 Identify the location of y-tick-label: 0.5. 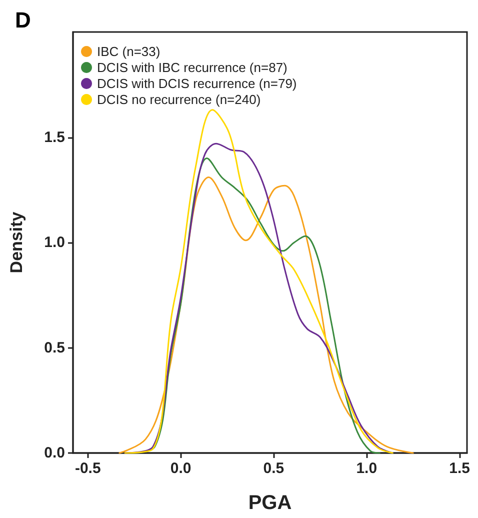
(54, 347).